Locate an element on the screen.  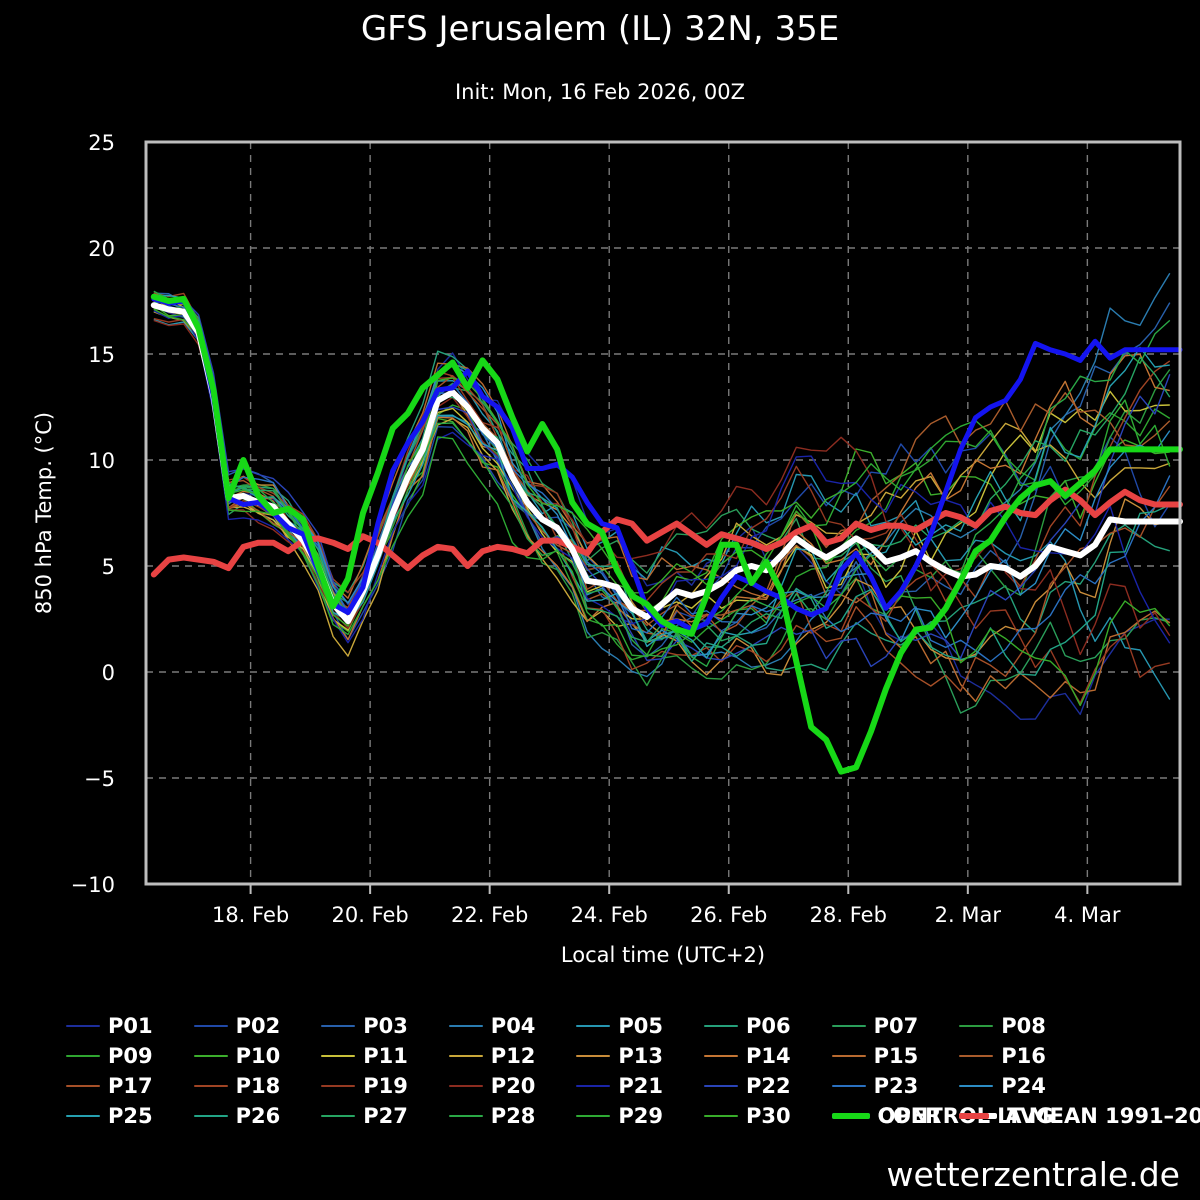
y-axis-ticks: 25 20 15 10 5 0 −5 −10 is located at coordinates (93, 514).